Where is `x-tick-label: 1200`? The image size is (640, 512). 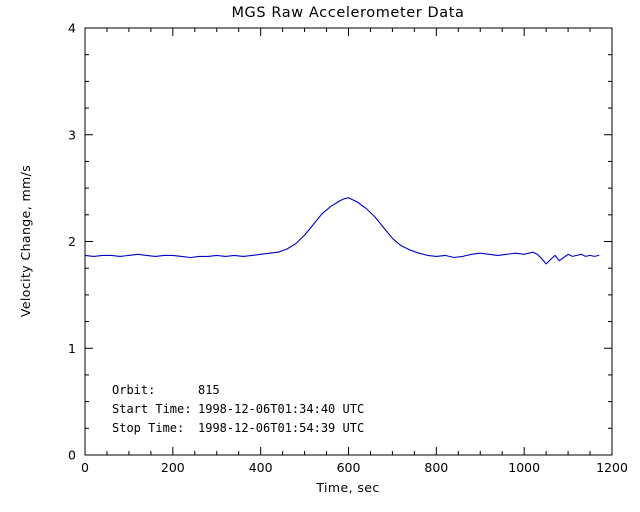 x-tick-label: 1200 is located at coordinates (612, 467).